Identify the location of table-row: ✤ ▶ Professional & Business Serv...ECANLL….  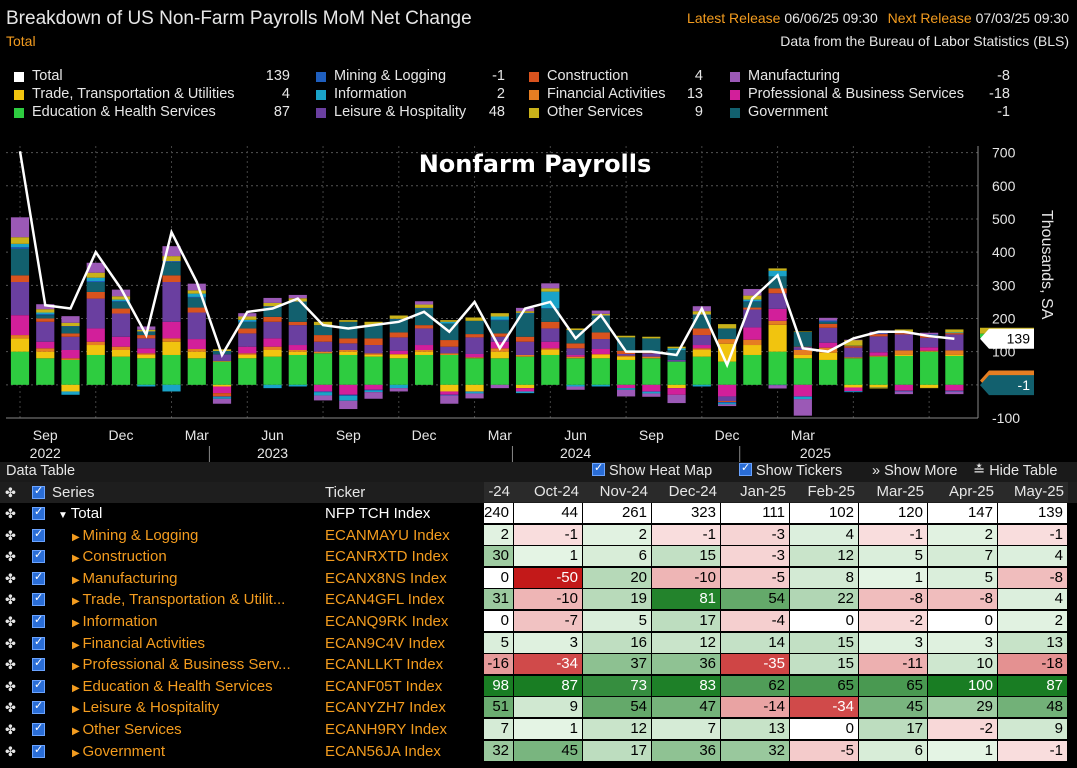
(538, 664).